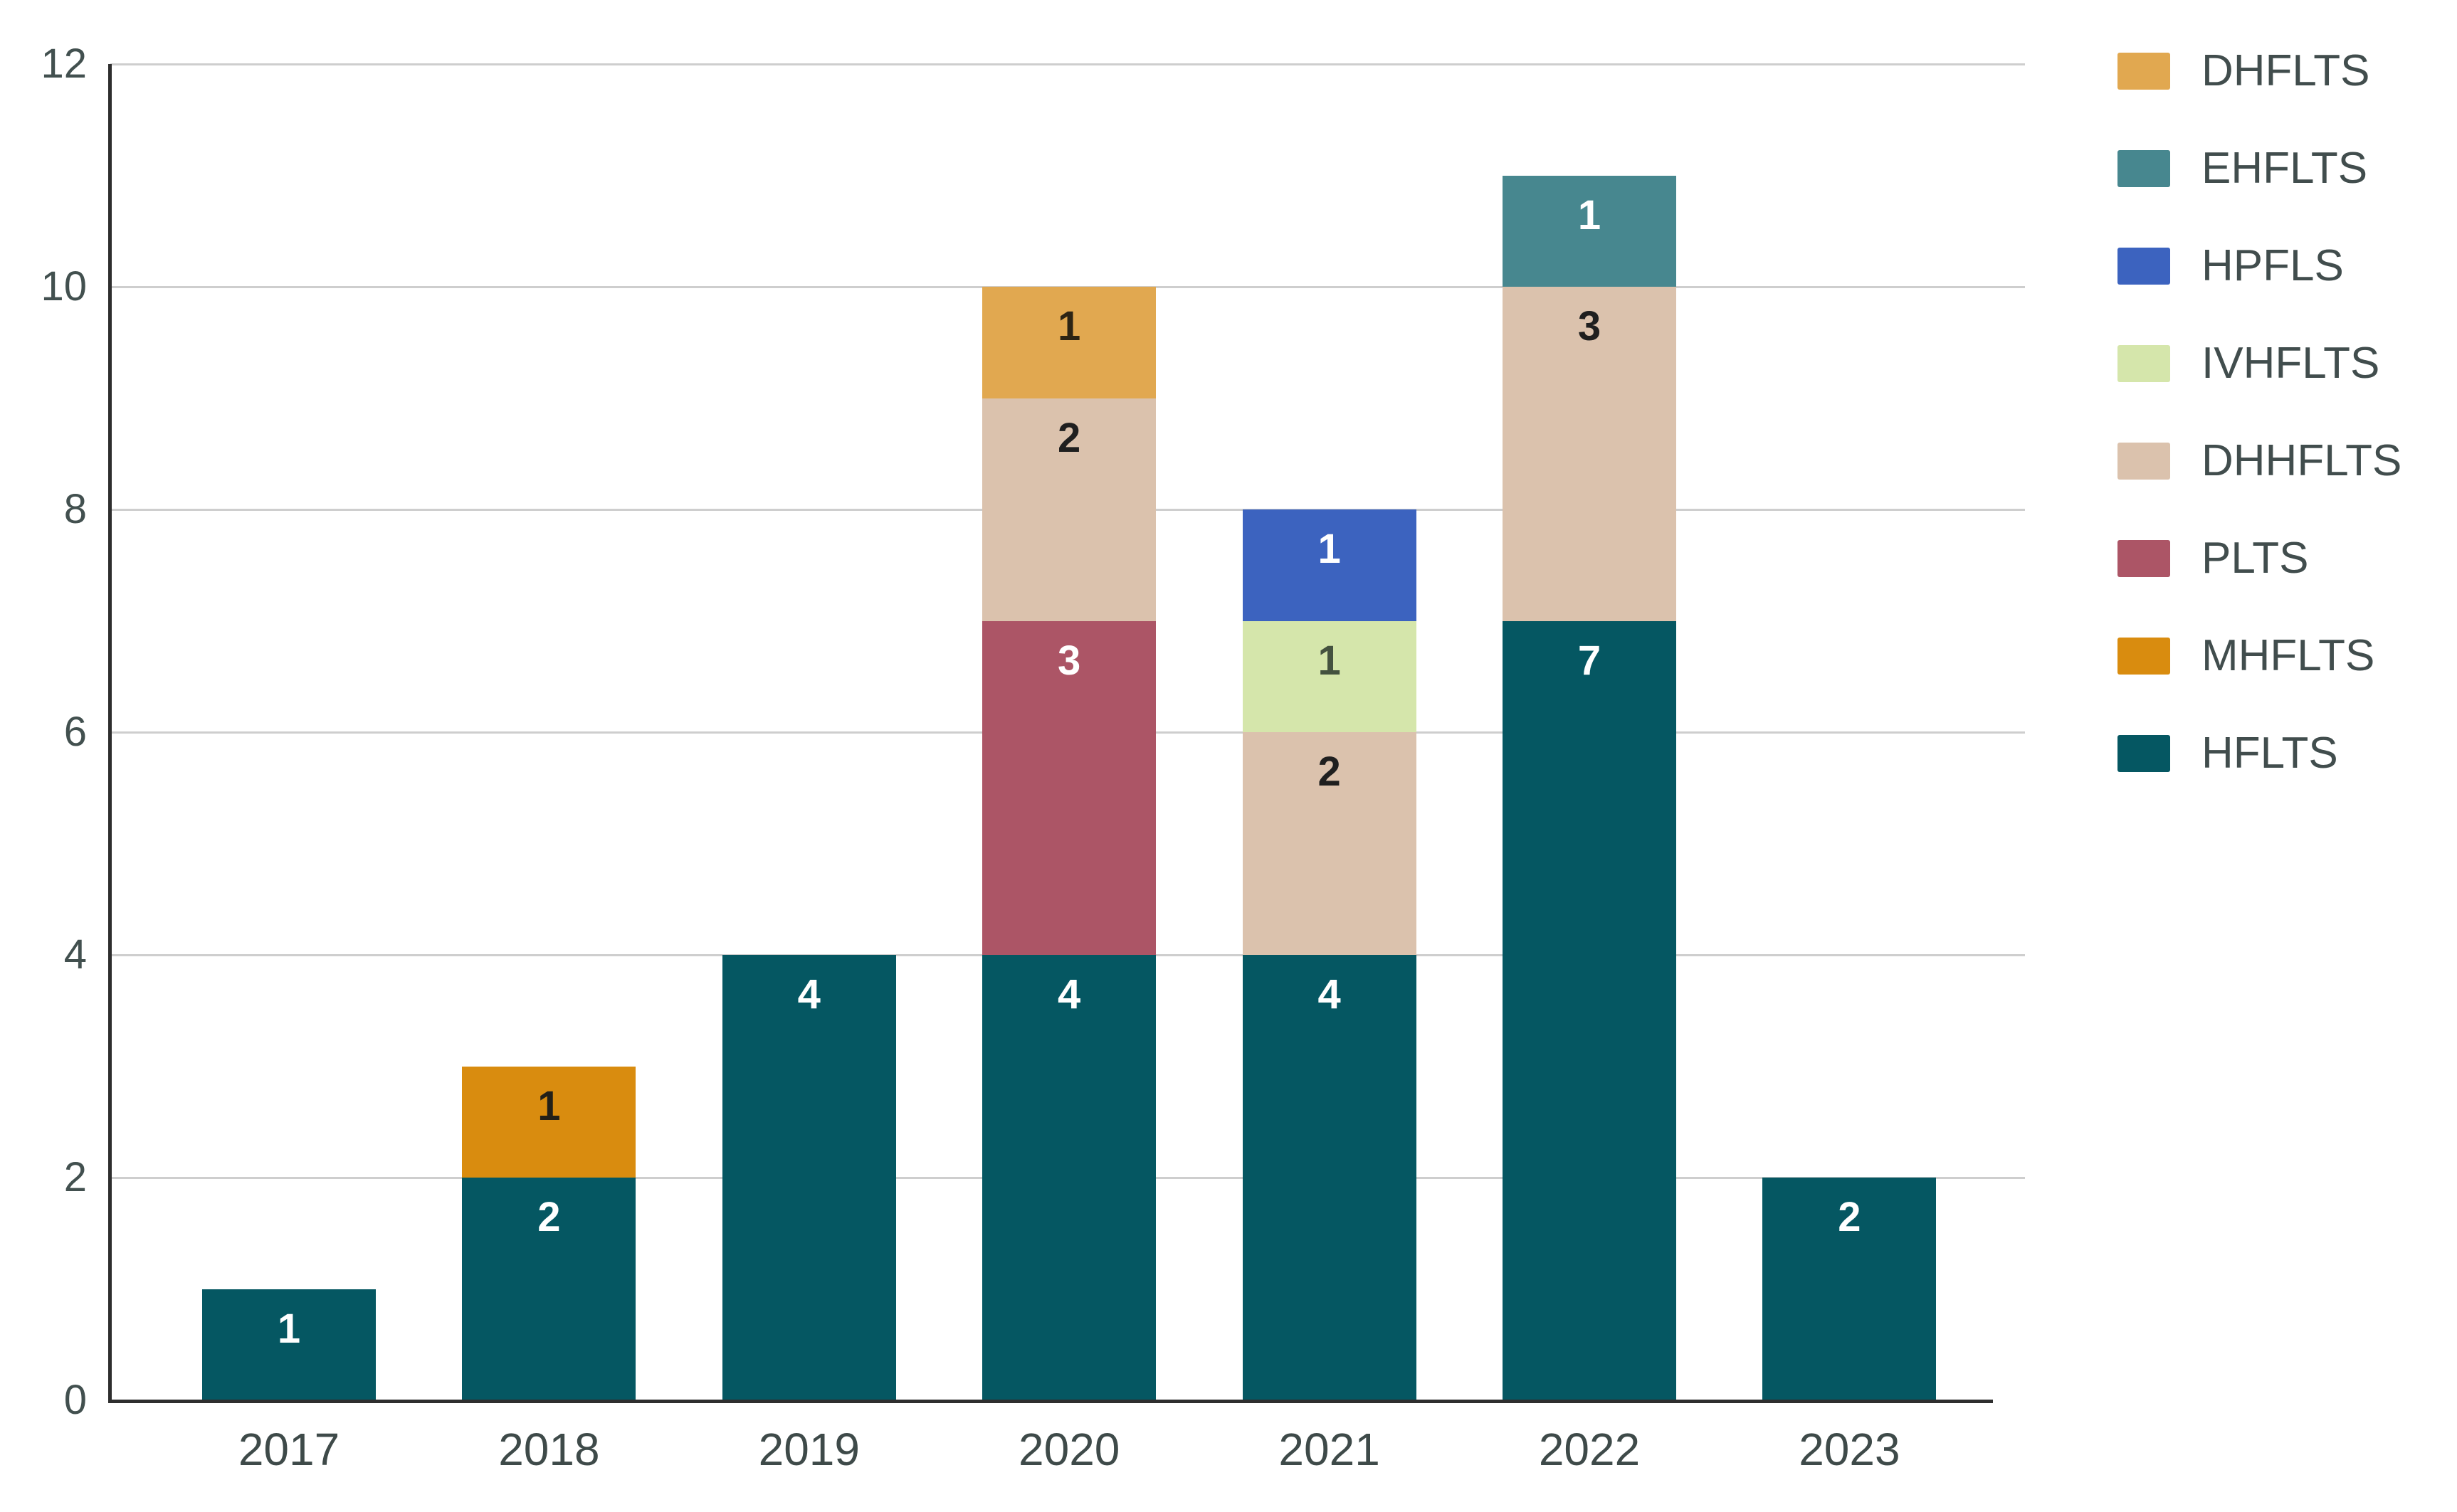 The height and width of the screenshot is (1512, 2457). Describe the element at coordinates (1050, 1401) in the screenshot. I see `x-axis-line` at that location.